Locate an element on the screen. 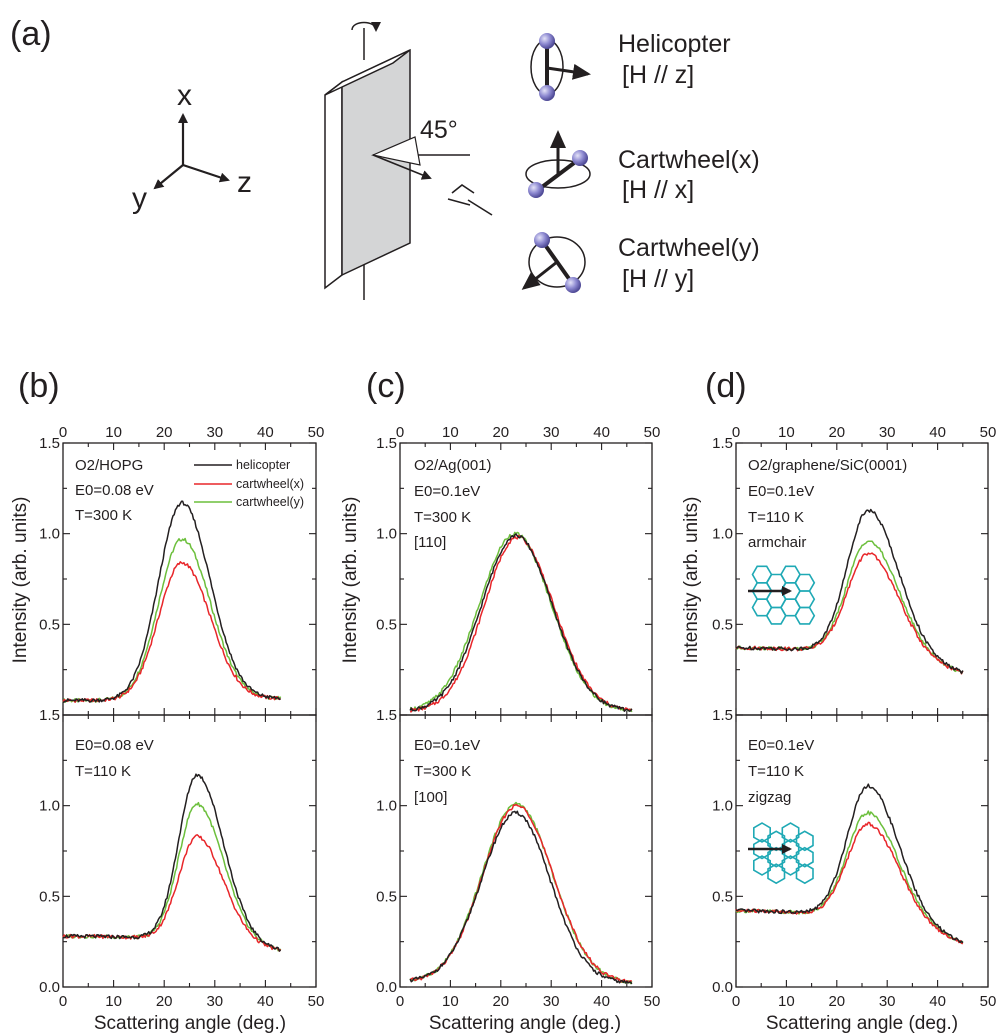  annotation-direction: [100] is located at coordinates (430, 797).